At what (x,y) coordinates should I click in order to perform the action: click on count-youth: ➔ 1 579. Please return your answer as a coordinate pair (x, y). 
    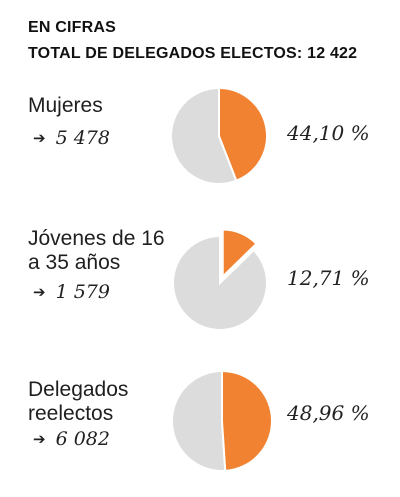
    Looking at the image, I should click on (71, 292).